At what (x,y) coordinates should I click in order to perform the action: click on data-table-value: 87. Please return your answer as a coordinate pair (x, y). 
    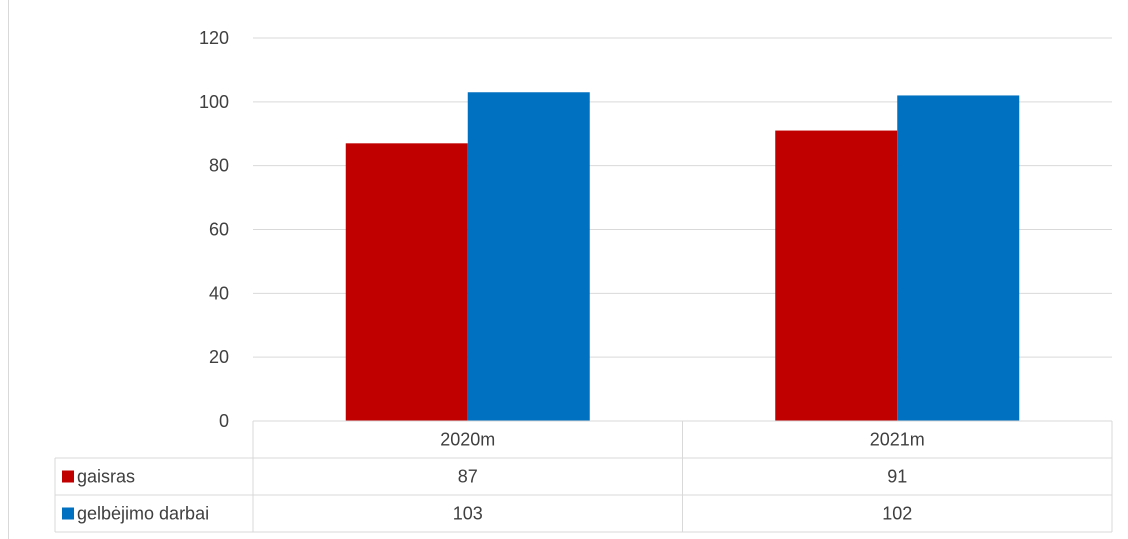
    Looking at the image, I should click on (468, 477).